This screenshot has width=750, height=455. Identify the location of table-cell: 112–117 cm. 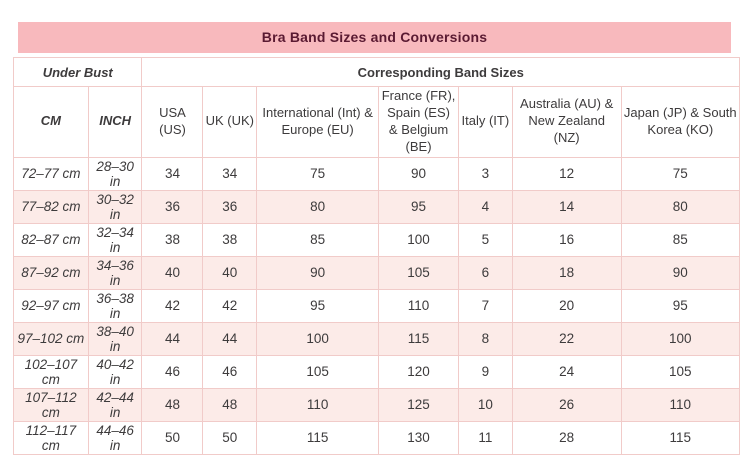
(51, 437).